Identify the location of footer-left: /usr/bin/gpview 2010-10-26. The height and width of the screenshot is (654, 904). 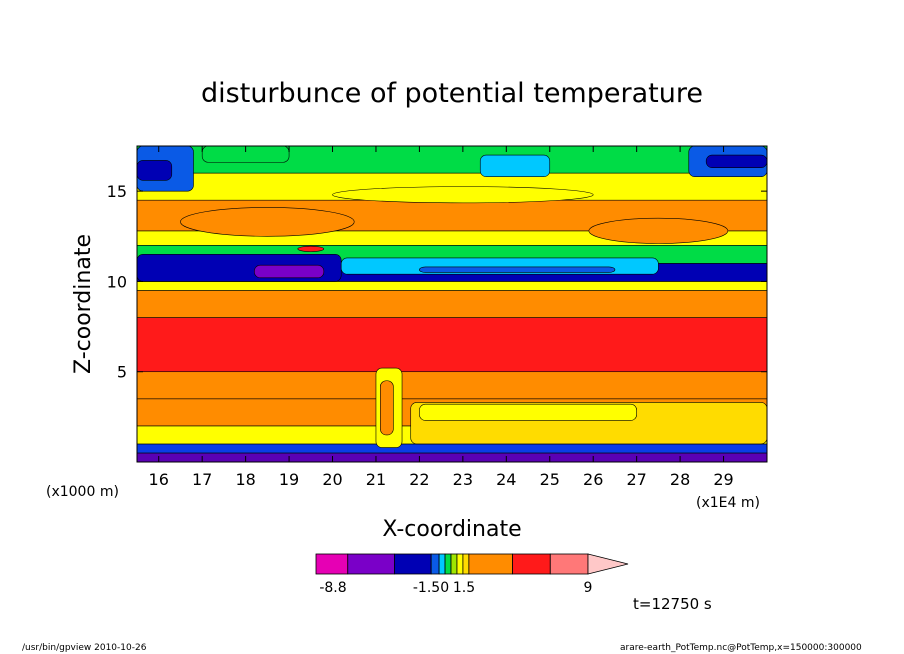
(84, 648).